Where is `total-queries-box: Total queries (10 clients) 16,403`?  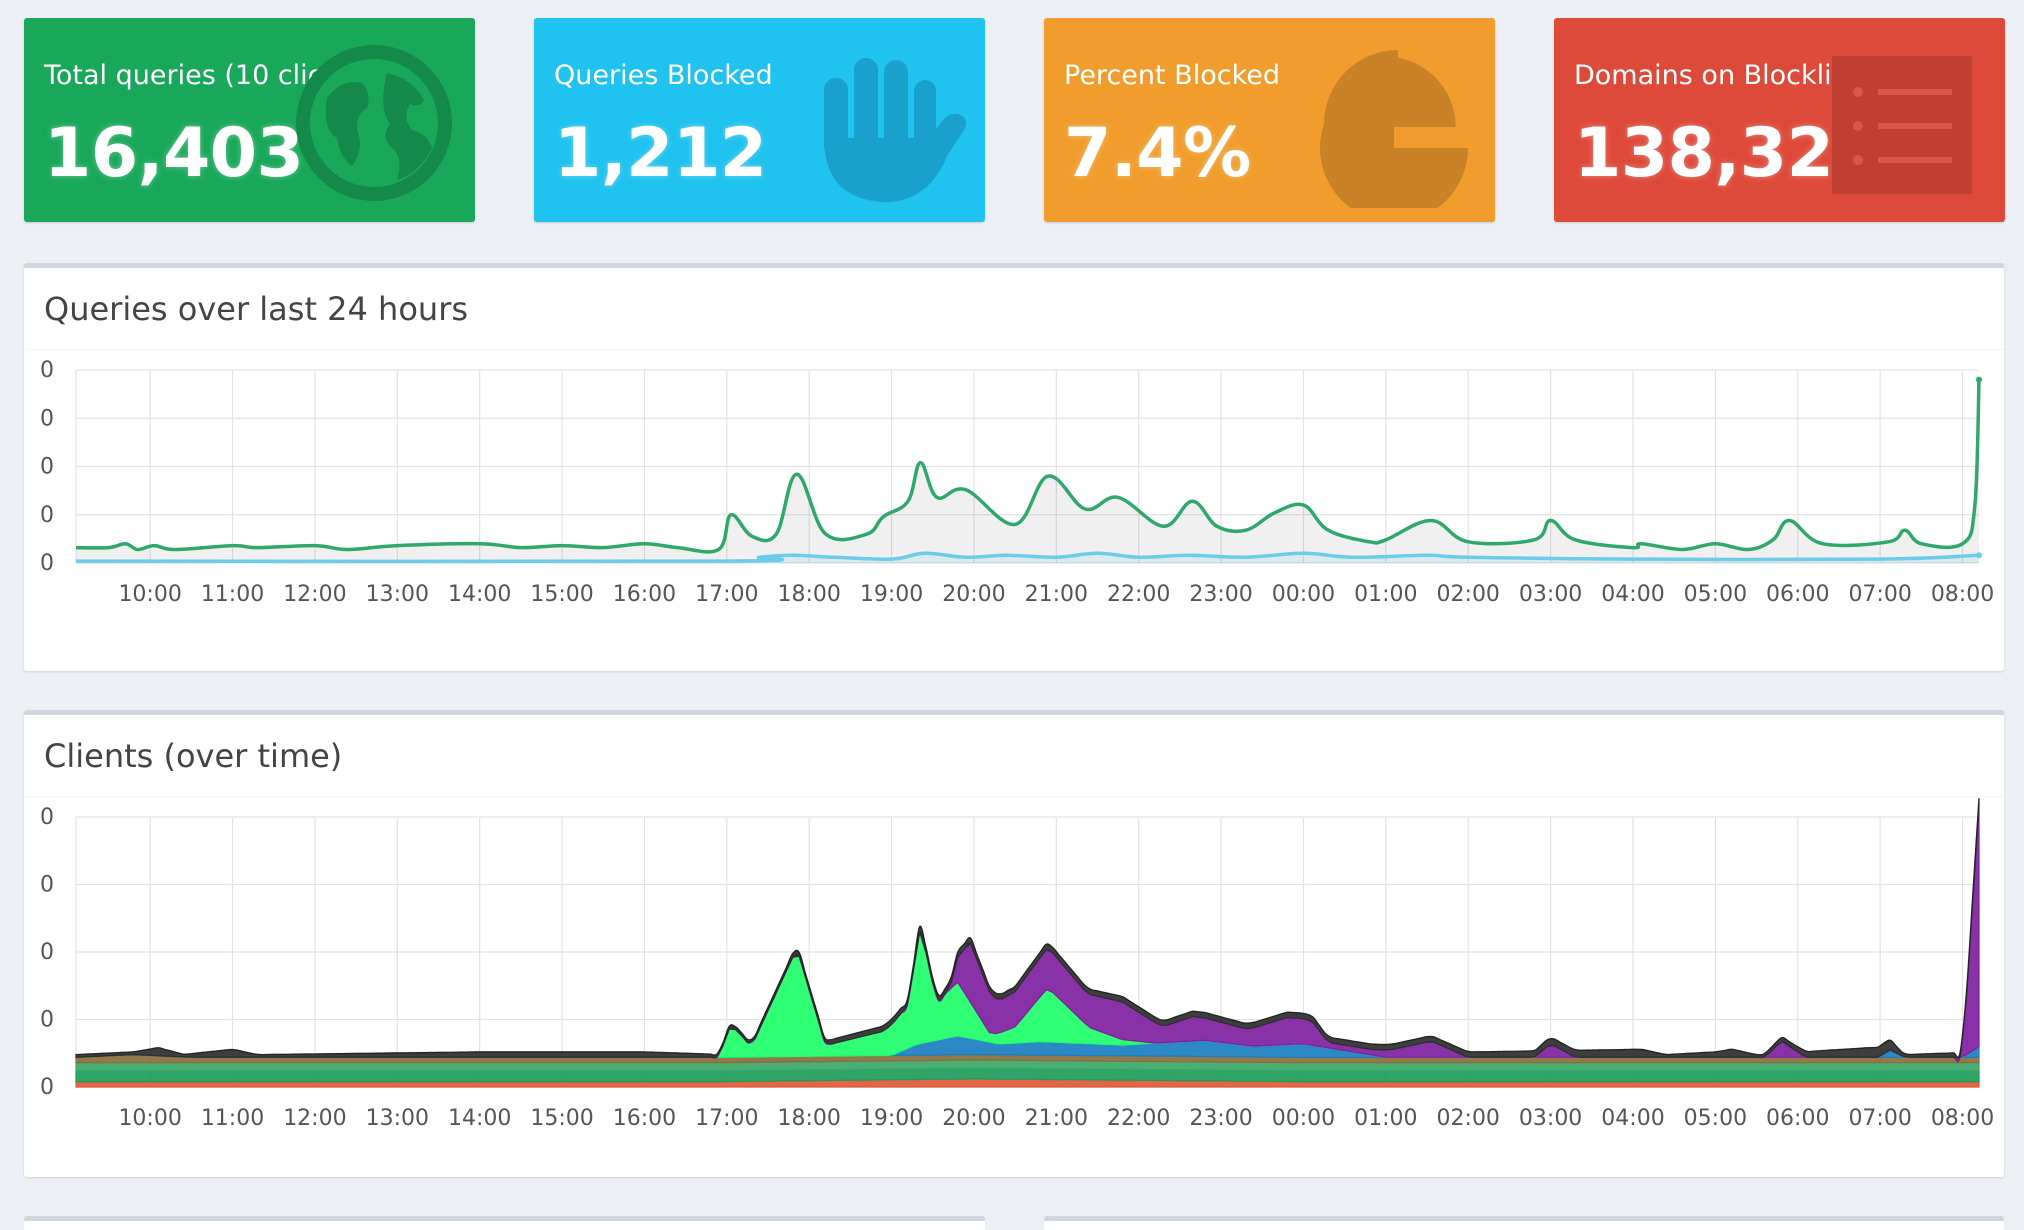 total-queries-box: Total queries (10 clients) 16,403 is located at coordinates (249, 120).